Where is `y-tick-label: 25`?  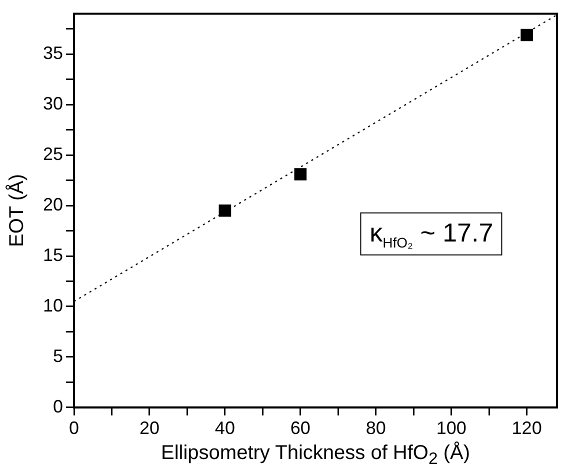 y-tick-label: 25 is located at coordinates (53, 154).